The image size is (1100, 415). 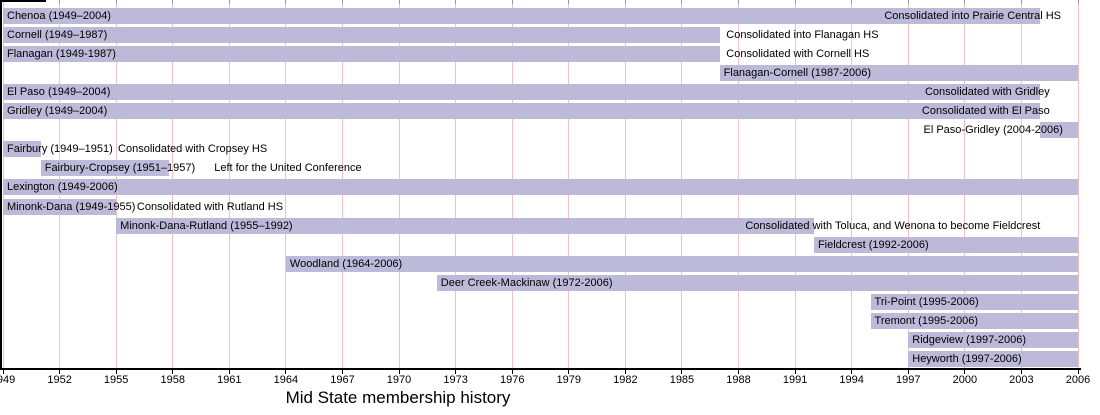 What do you see at coordinates (795, 380) in the screenshot?
I see `x-axis-tick-label: 1991` at bounding box center [795, 380].